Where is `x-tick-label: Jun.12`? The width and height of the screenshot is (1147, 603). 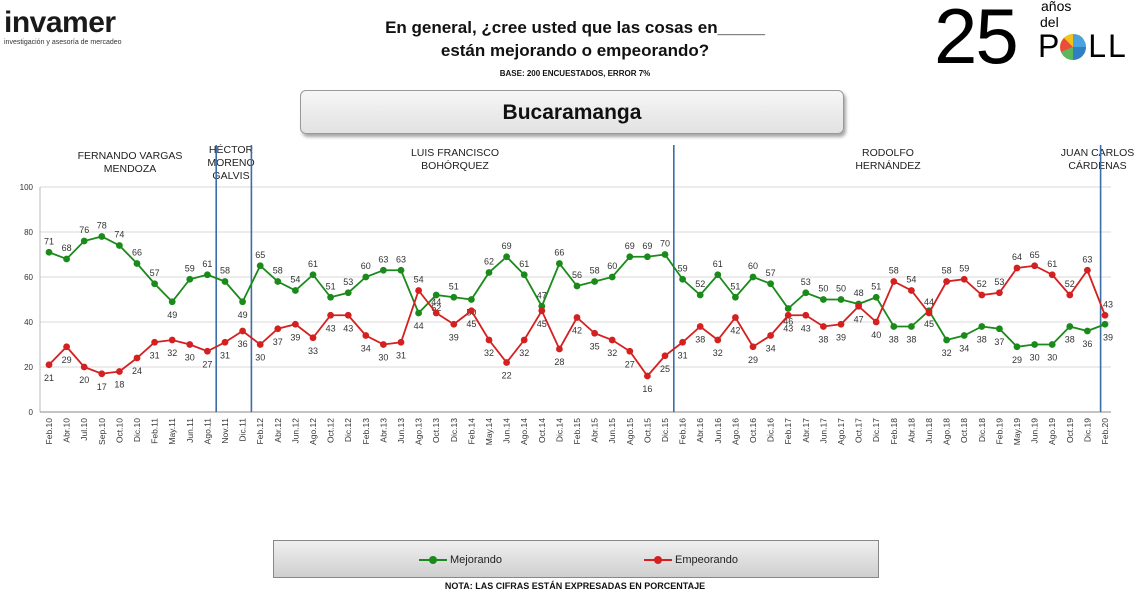
x-tick-label: Jun.12 is located at coordinates (295, 431).